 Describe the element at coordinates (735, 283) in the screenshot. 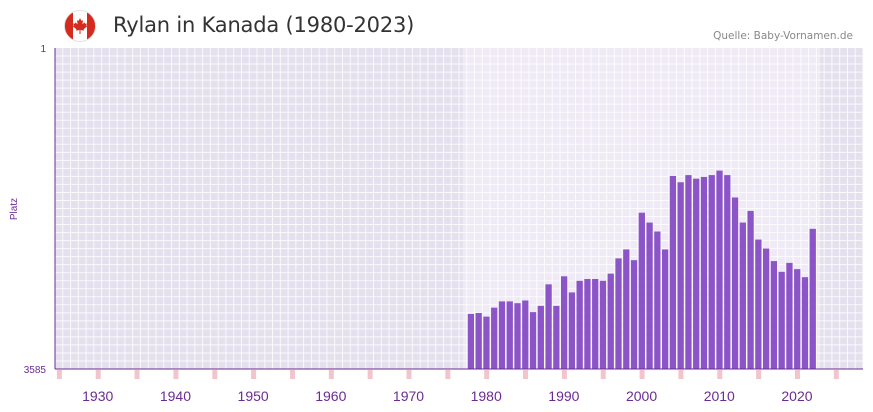

I see `bar-2012` at that location.